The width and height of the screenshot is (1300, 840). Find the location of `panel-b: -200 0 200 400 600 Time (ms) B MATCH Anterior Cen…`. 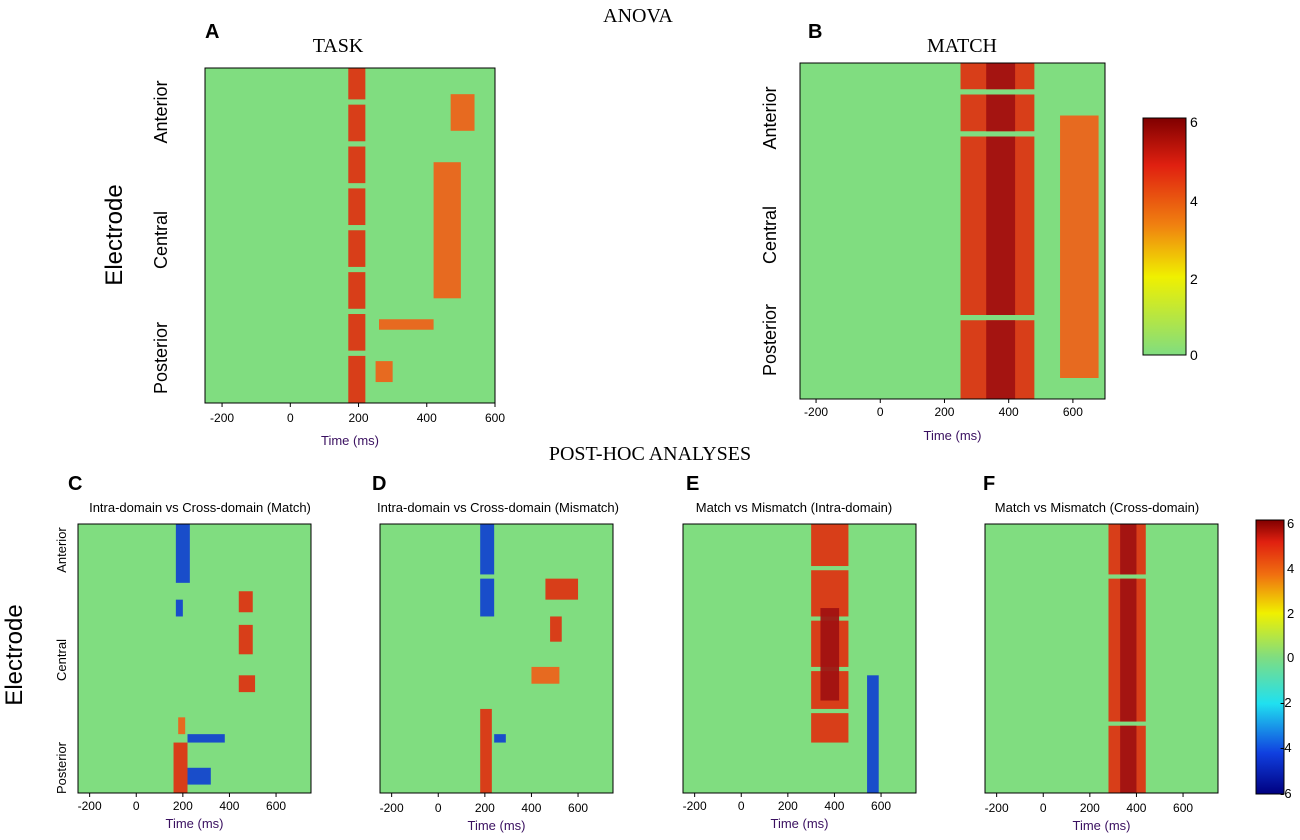

panel-b: -200 0 200 400 600 Time (ms) B MATCH Anterior Cen… is located at coordinates (933, 232).